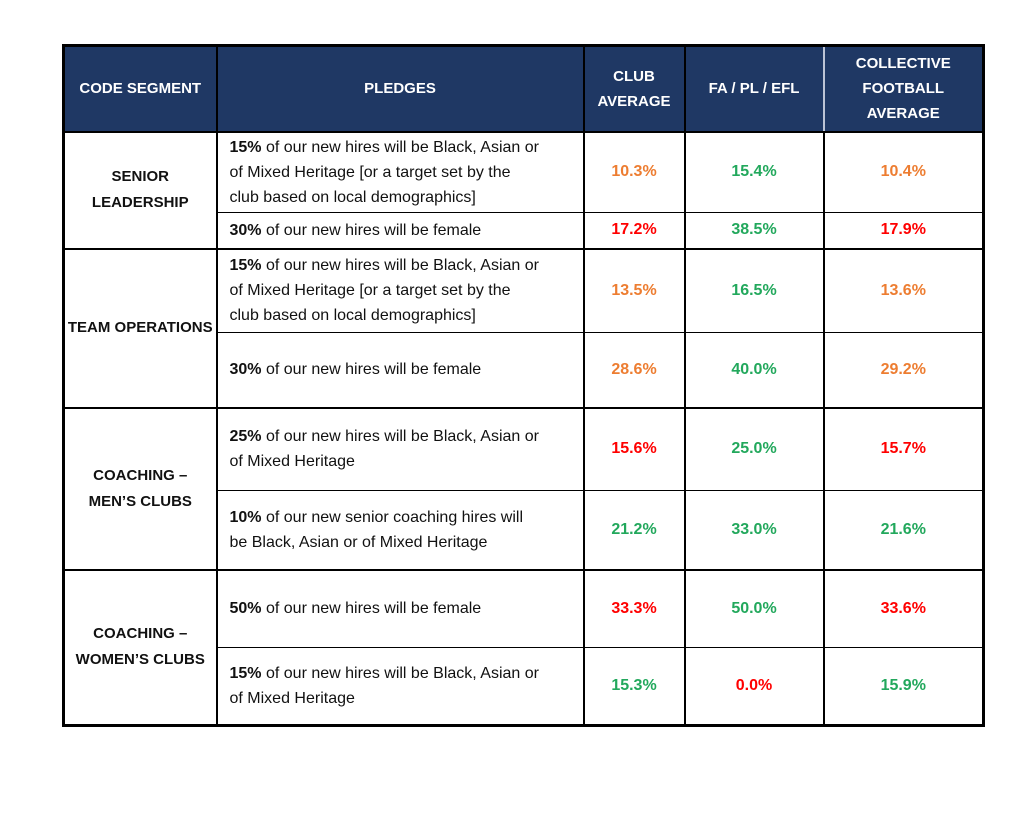  I want to click on fa-pl-efl-value: 50.0%, so click(754, 608).